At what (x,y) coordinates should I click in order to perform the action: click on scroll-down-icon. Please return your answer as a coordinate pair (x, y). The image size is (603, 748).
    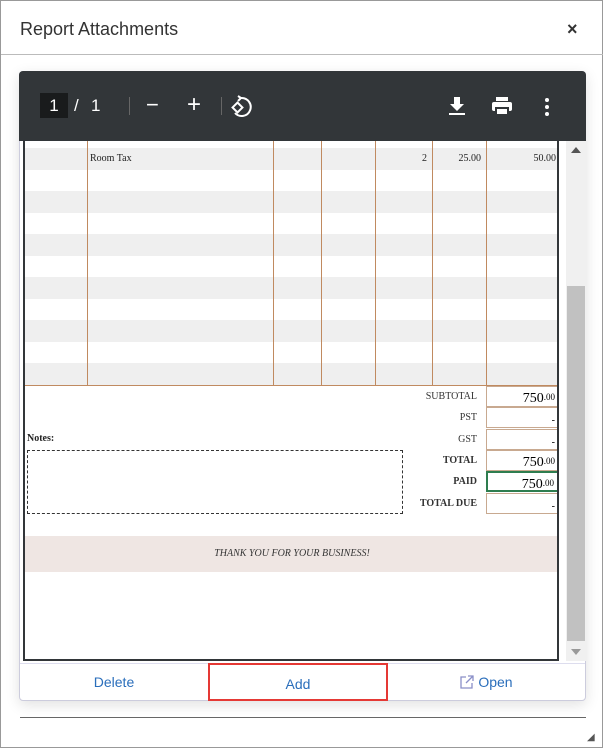
    Looking at the image, I should click on (576, 652).